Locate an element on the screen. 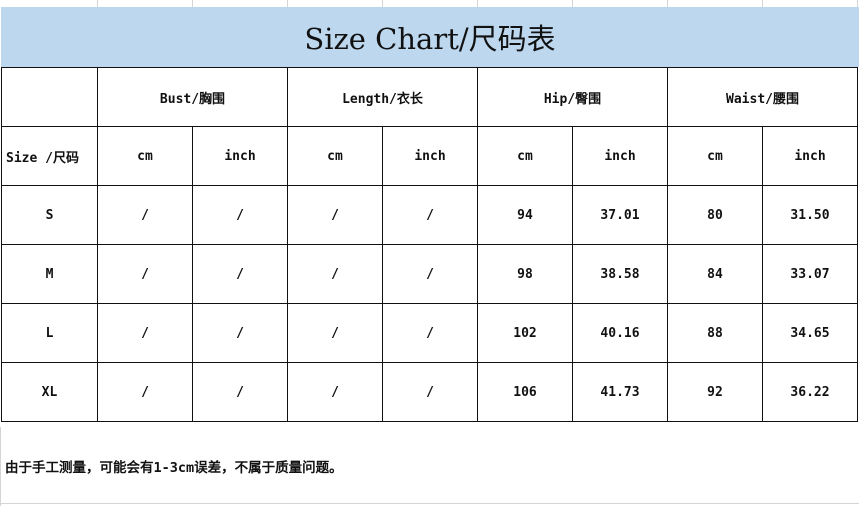 Image resolution: width=859 pixels, height=506 pixels. group-waist: Waist/腰围 is located at coordinates (762, 97).